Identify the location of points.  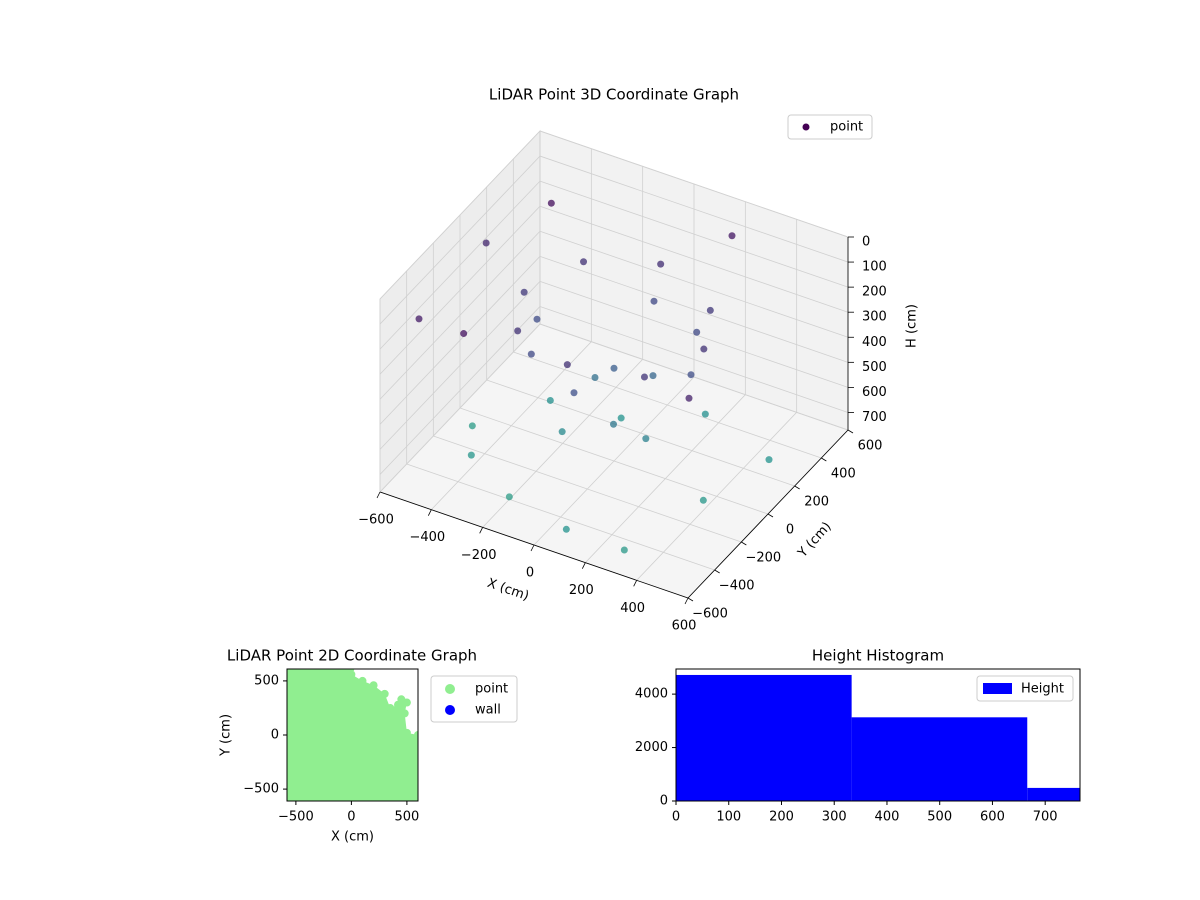
(594, 376).